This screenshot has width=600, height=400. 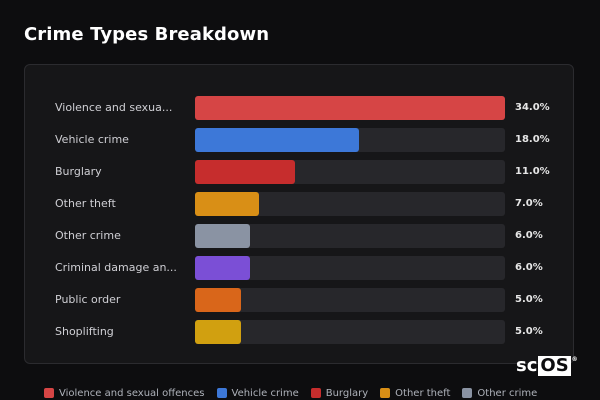 What do you see at coordinates (92, 139) in the screenshot?
I see `category-label: Vehicle crime` at bounding box center [92, 139].